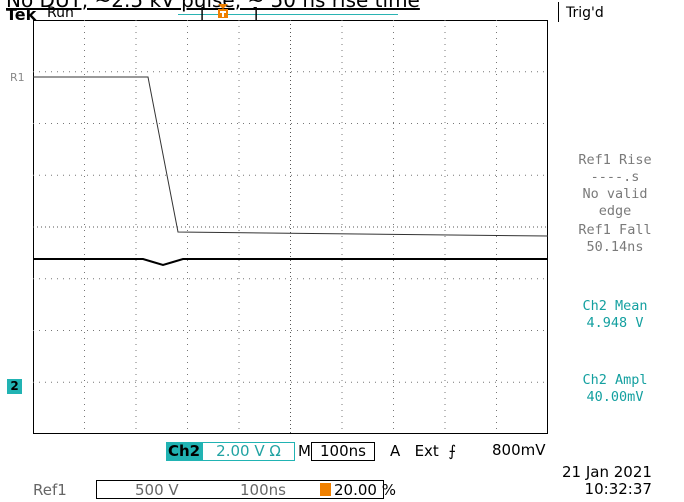 The width and height of the screenshot is (684, 502). I want to click on ref1-fall-title: Ref1 Fall, so click(615, 230).